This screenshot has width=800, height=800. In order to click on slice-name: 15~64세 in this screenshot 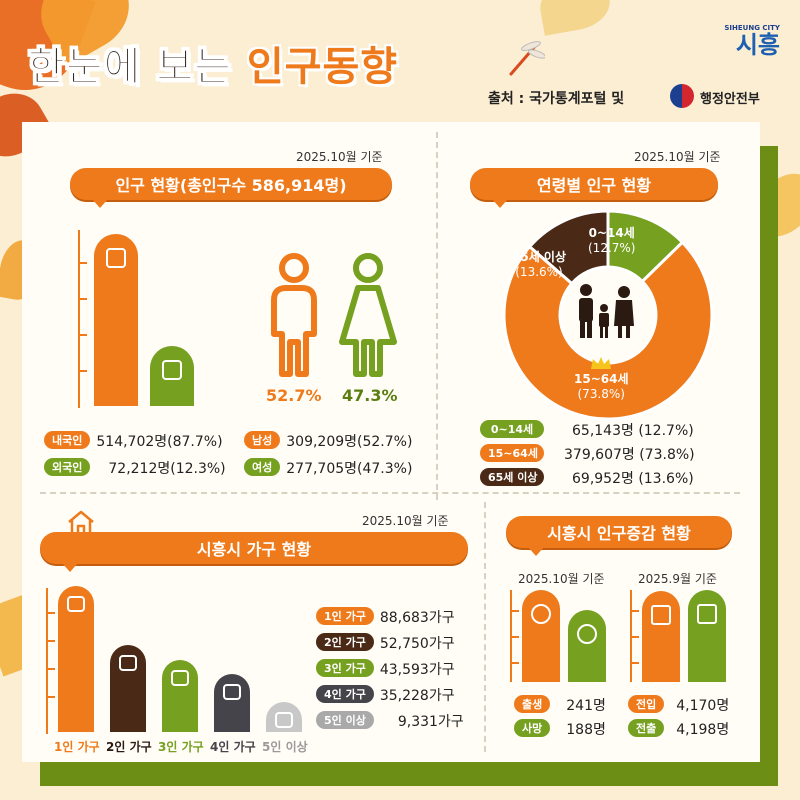, I will do `click(601, 379)`.